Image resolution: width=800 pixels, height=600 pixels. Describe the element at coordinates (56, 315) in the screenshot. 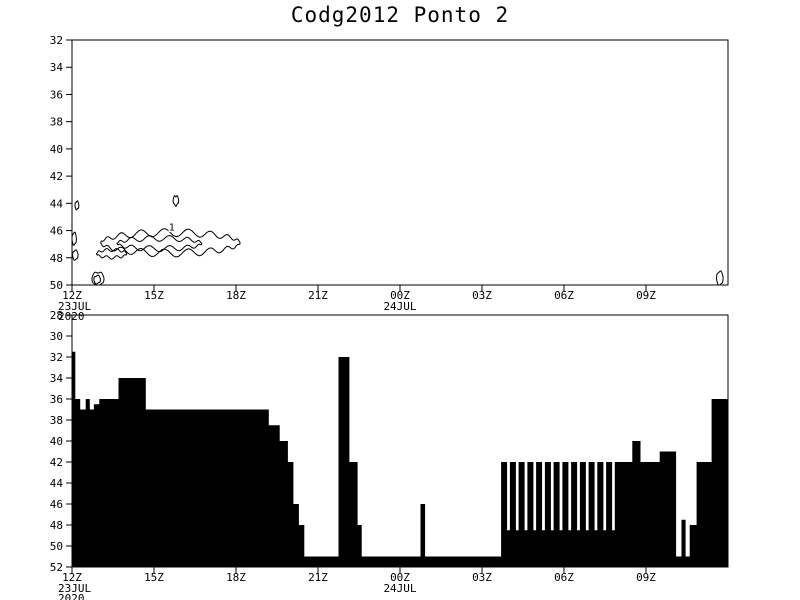

I see `y-tick-label: 28` at that location.